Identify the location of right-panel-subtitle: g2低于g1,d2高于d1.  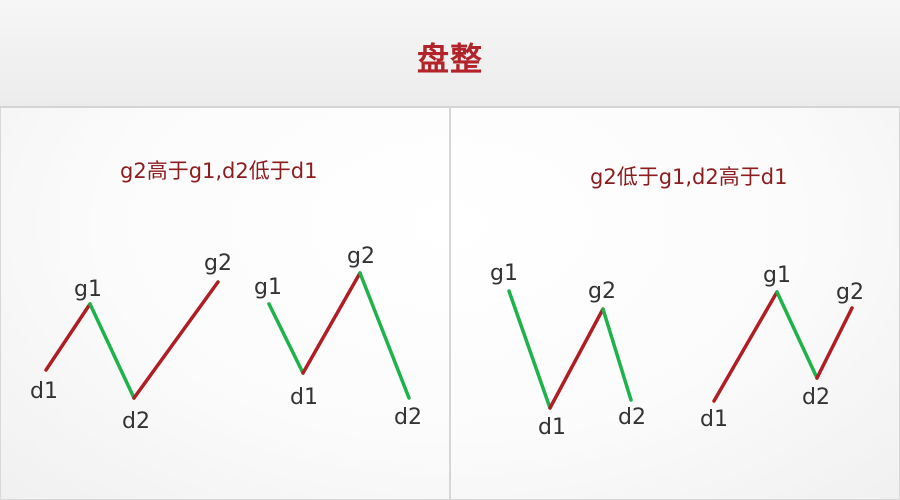
(689, 177).